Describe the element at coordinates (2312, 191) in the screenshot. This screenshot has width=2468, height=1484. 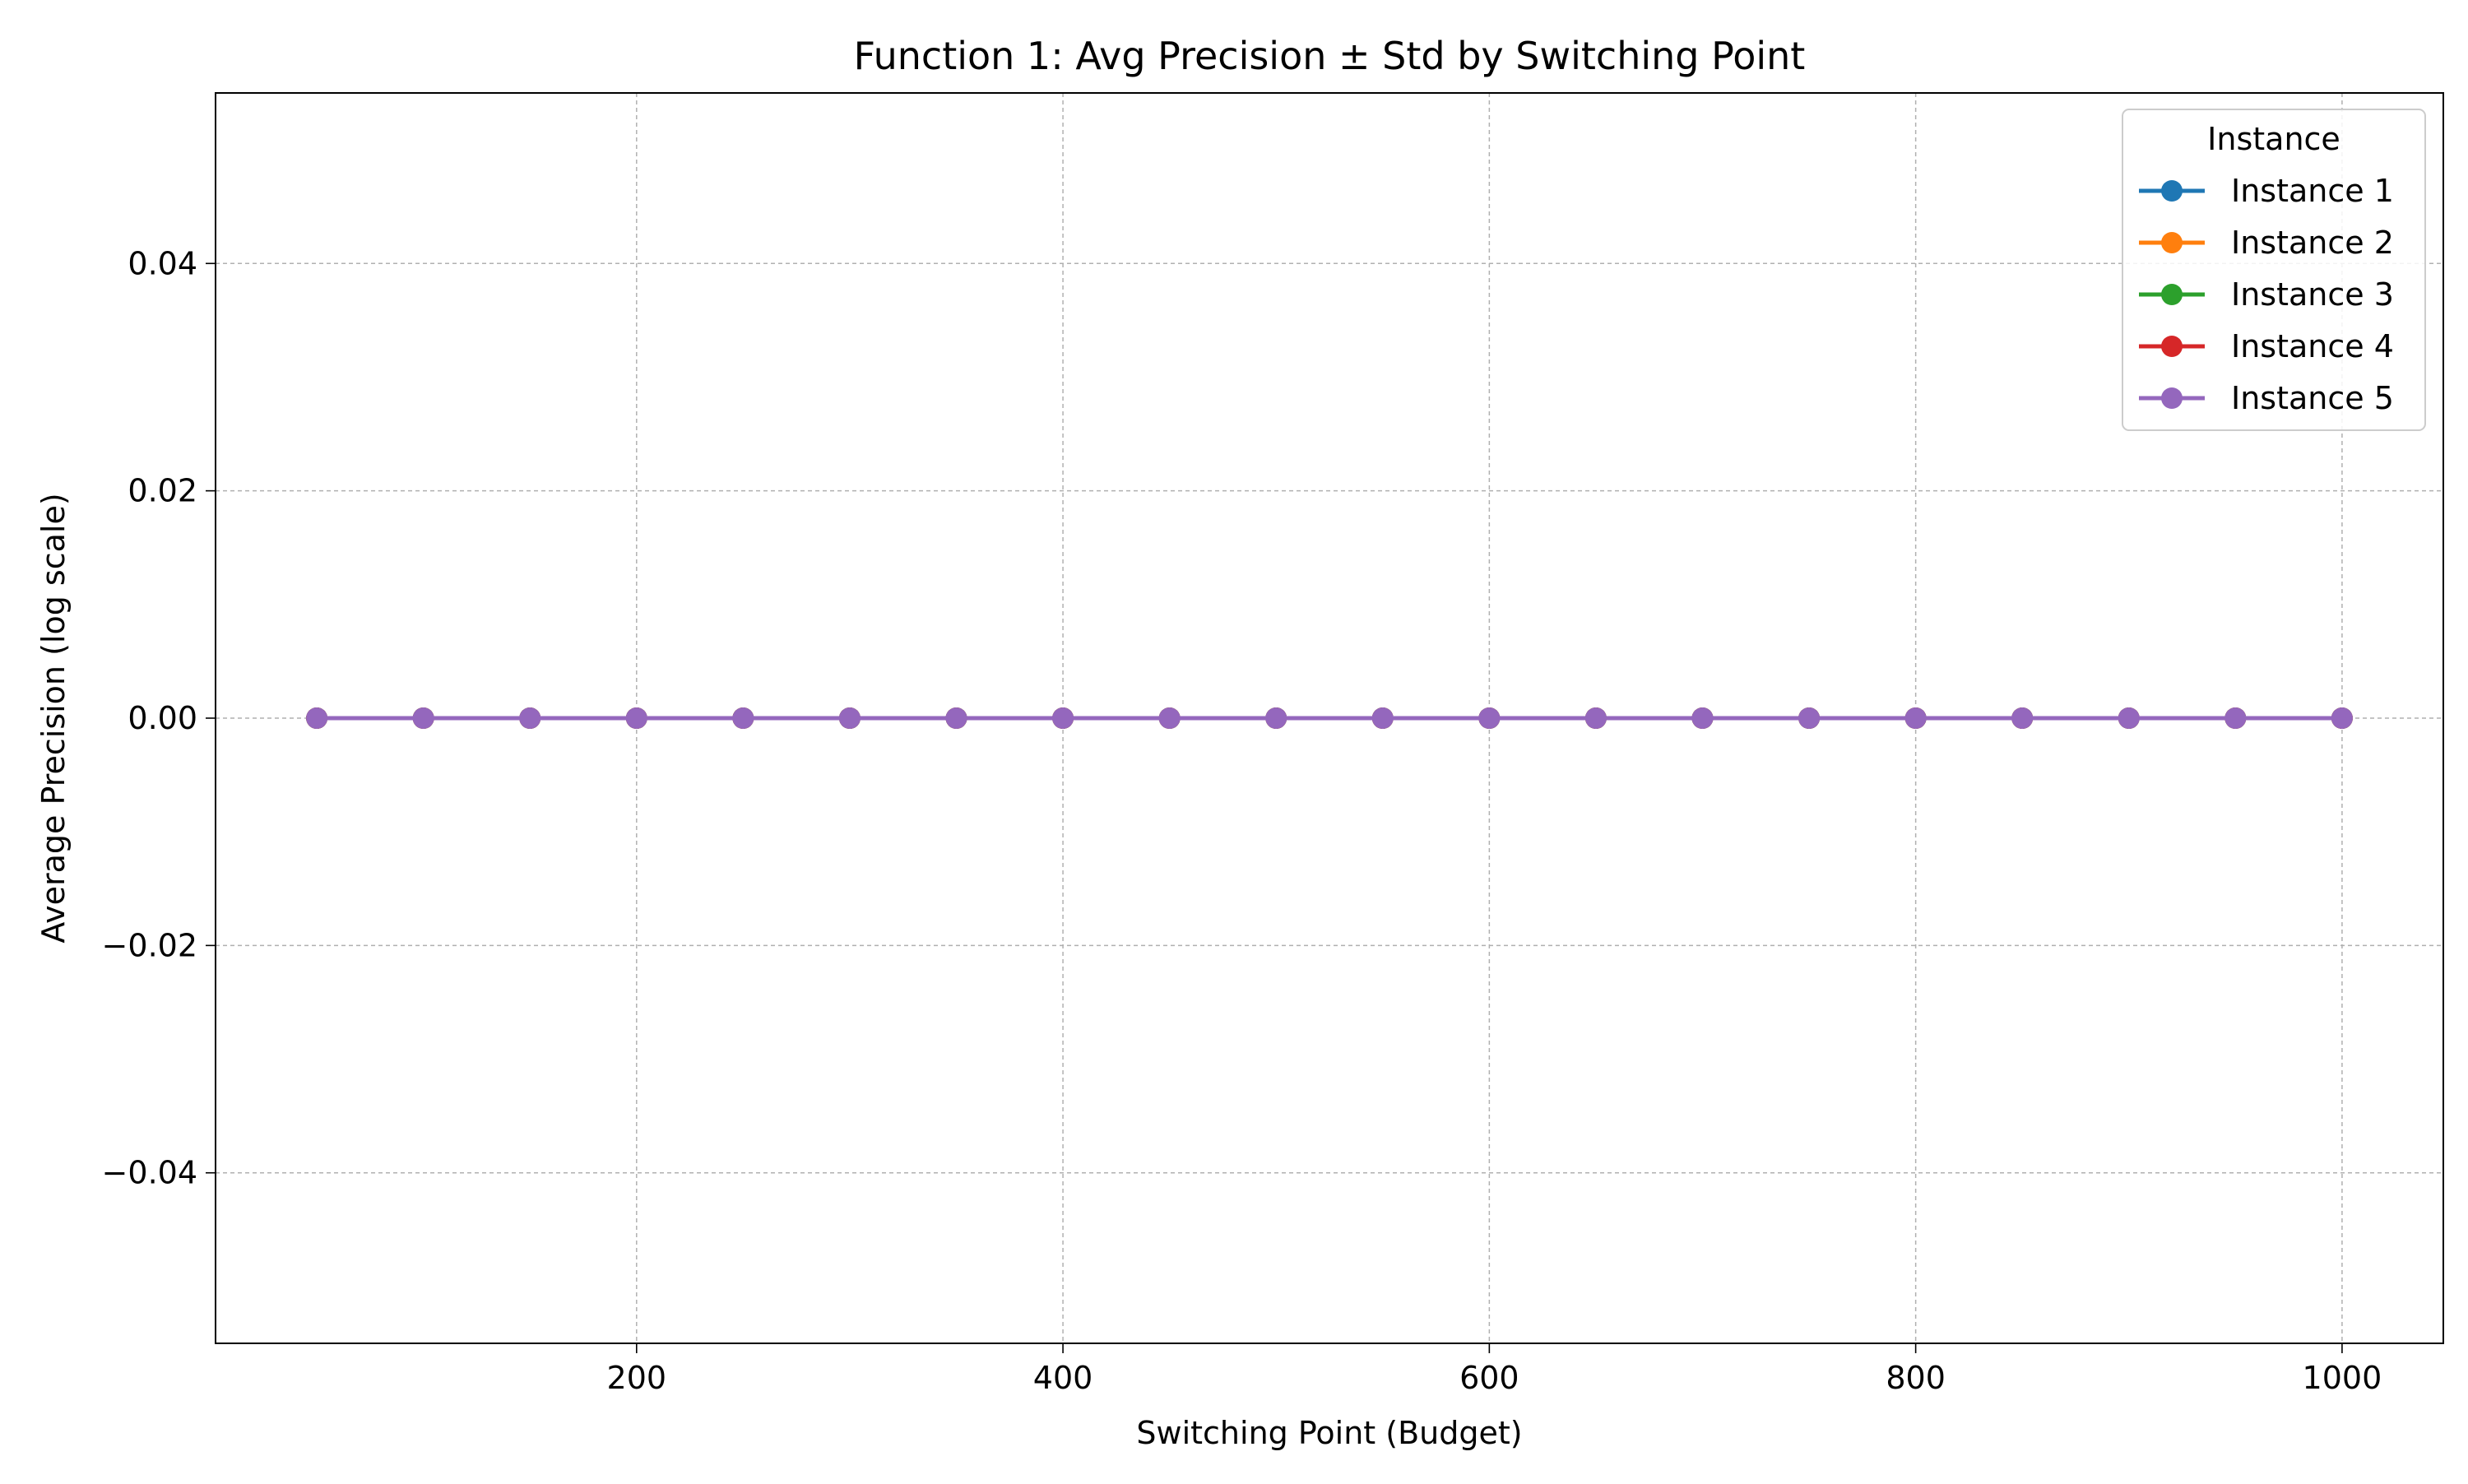
I see `legend-label: Instance 1` at that location.